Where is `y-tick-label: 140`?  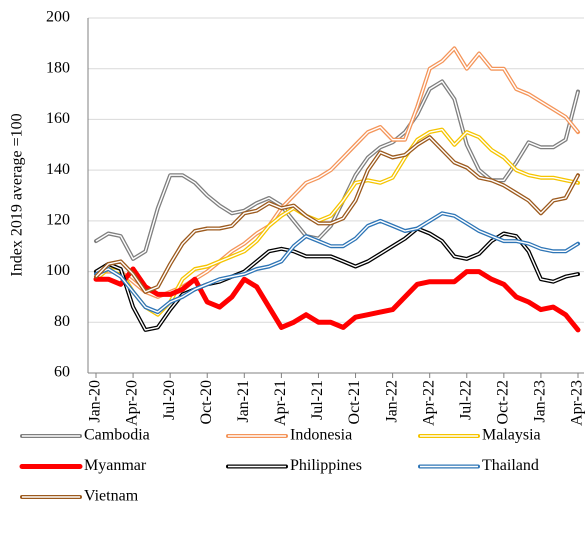
y-tick-label: 140 is located at coordinates (58, 169).